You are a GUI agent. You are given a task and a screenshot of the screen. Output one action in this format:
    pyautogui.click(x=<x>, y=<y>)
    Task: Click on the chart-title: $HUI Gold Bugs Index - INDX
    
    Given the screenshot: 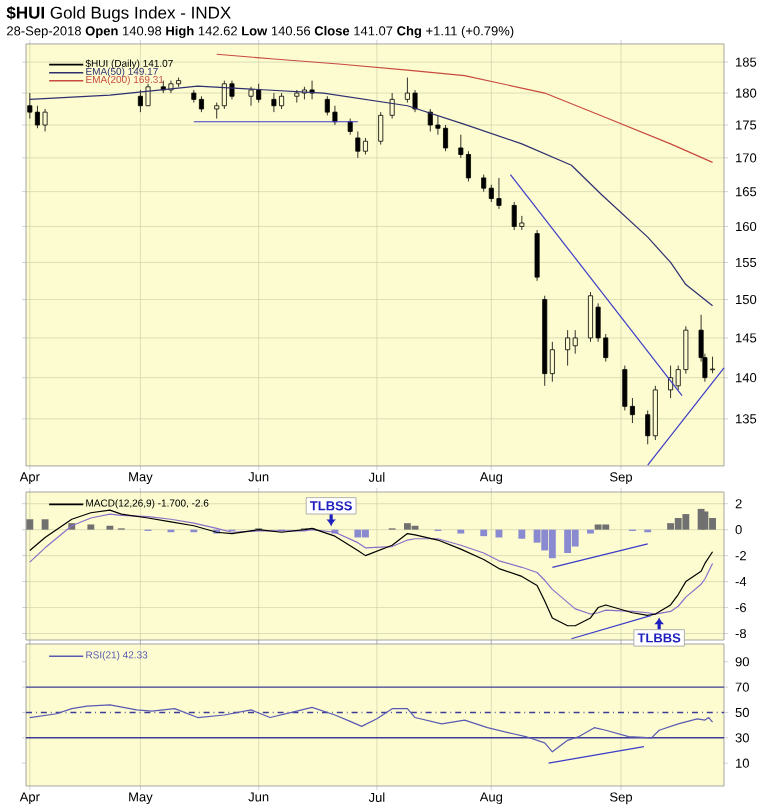 What is the action you would take?
    pyautogui.click(x=118, y=14)
    